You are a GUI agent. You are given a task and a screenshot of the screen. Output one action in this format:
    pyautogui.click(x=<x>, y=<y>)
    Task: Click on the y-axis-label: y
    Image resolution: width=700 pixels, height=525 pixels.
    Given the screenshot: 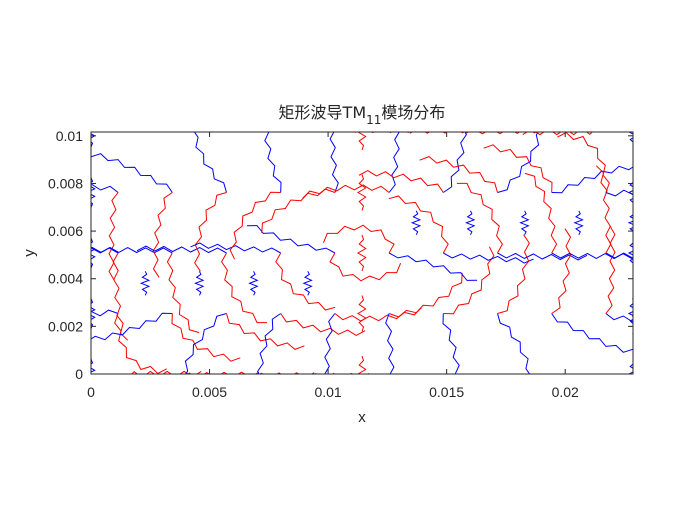 What is the action you would take?
    pyautogui.click(x=29, y=253)
    